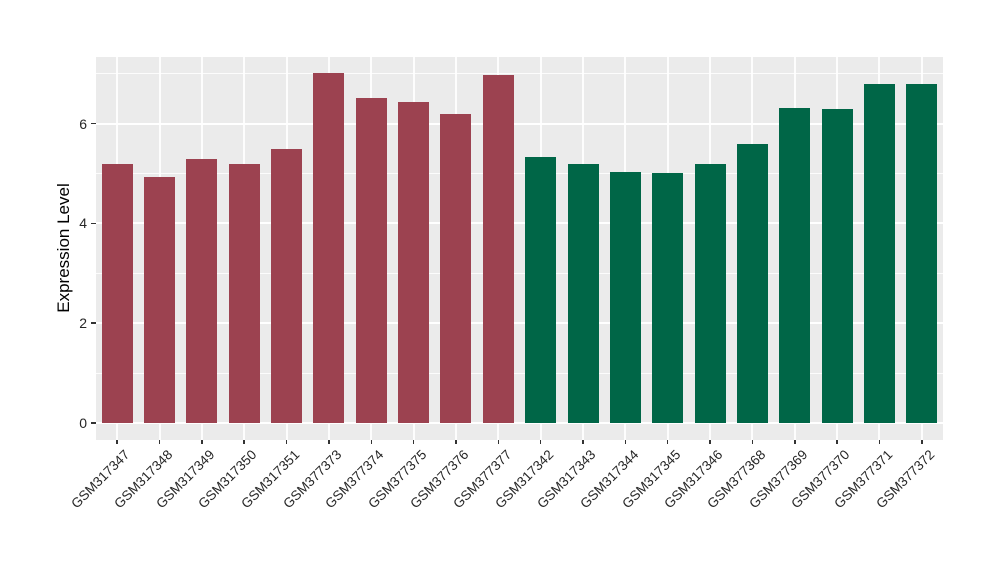 This screenshot has height=580, width=1000. Describe the element at coordinates (625, 297) in the screenshot. I see `bar-GSM317344` at that location.